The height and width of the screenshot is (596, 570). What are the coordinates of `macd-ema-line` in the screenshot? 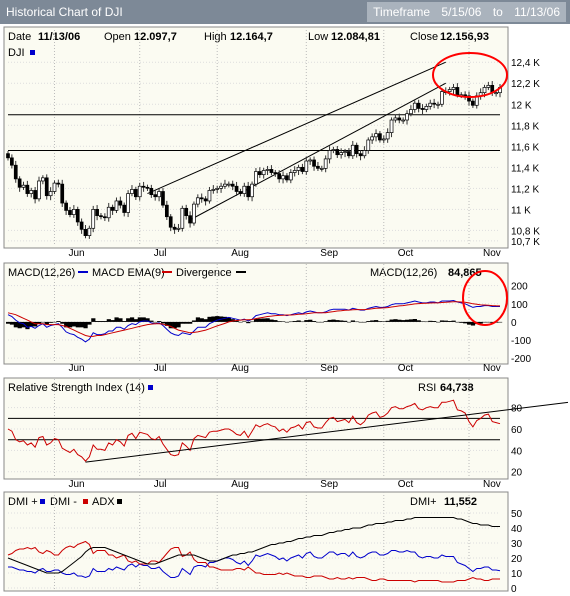 It's located at (254, 319).